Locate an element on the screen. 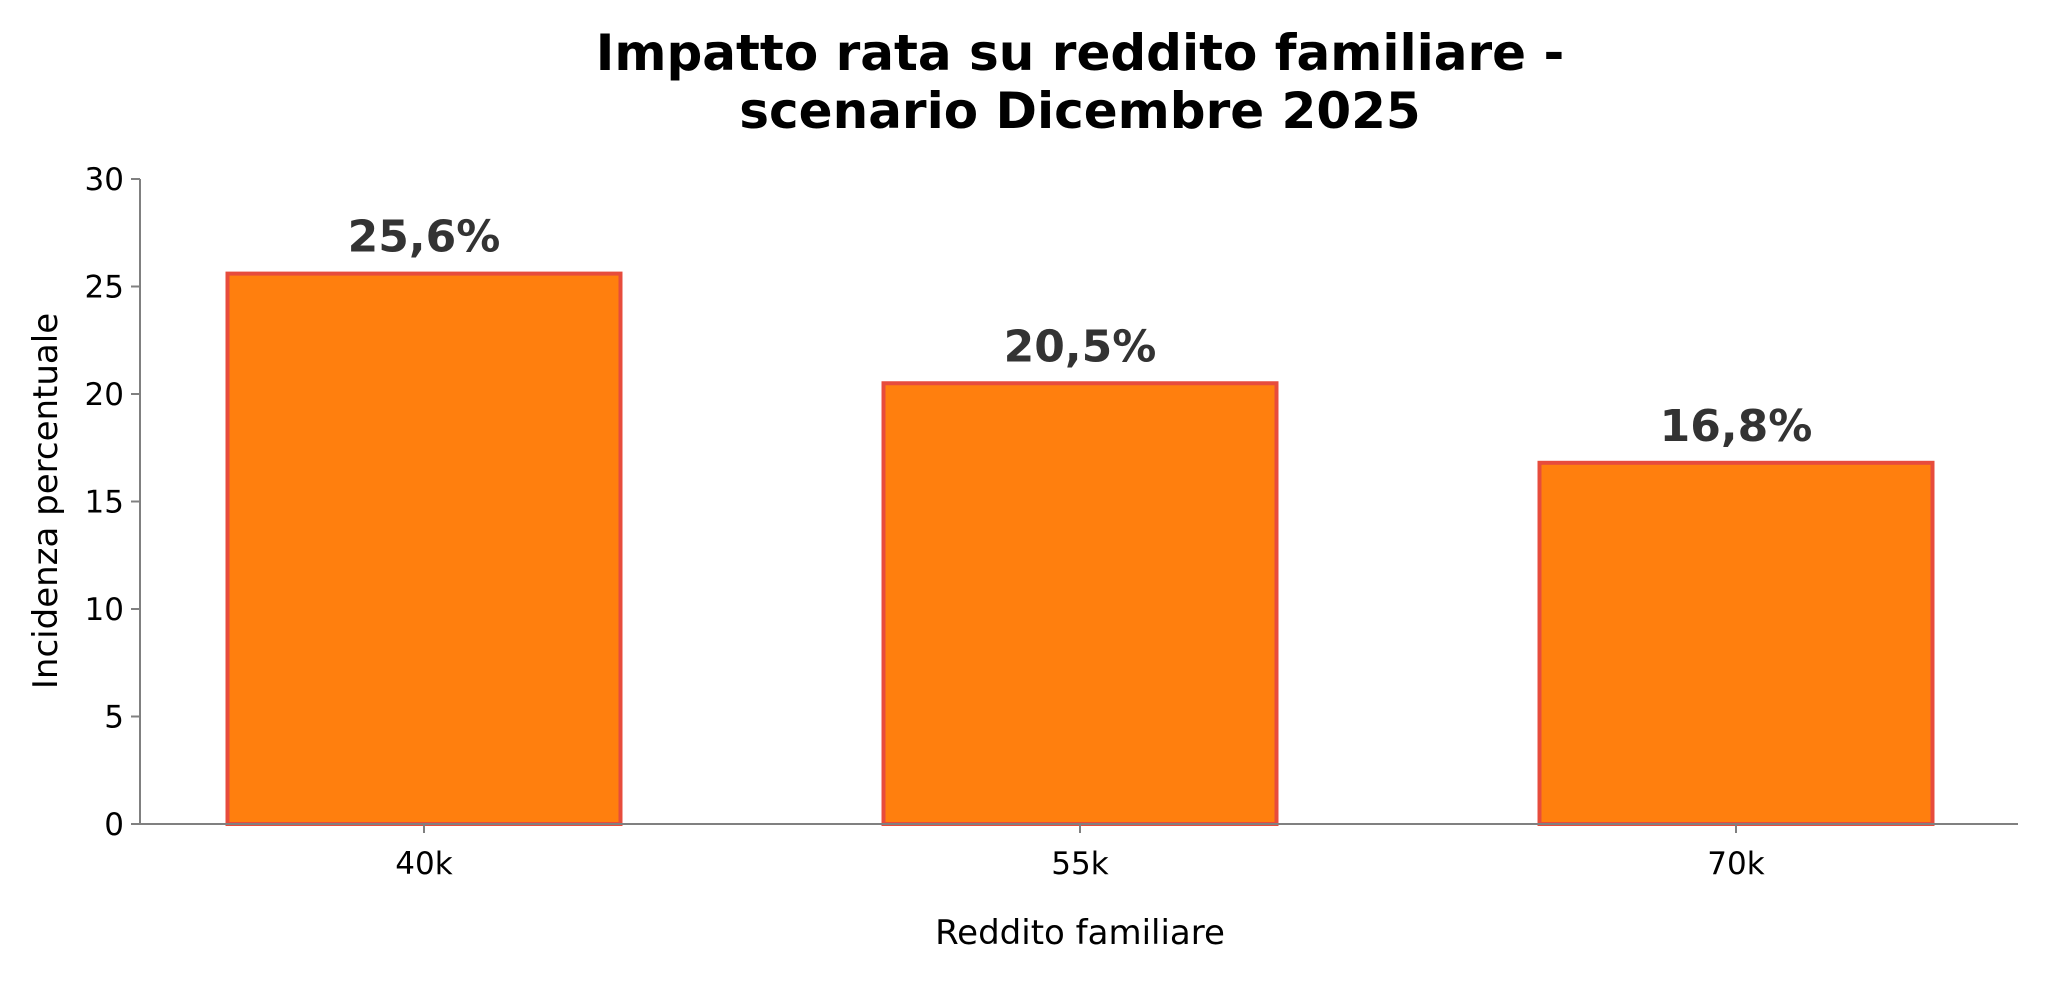 Image resolution: width=2048 pixels, height=983 pixels. y-tick-label-30: 30 is located at coordinates (104, 180).